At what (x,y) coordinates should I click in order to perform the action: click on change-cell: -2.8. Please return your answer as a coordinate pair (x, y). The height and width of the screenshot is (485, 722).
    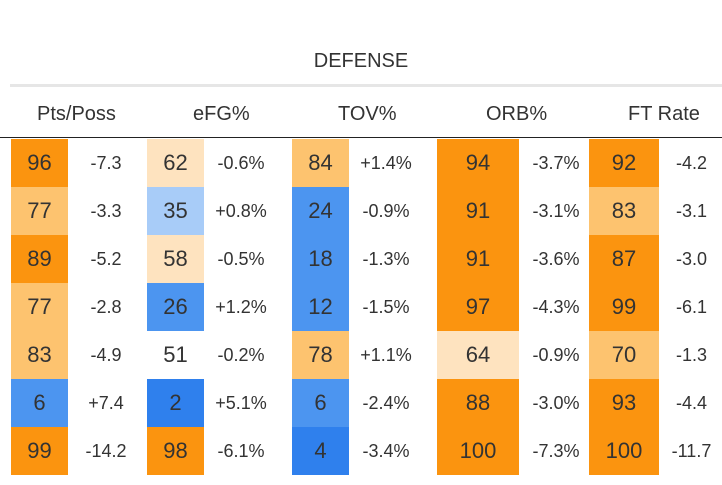
    Looking at the image, I should click on (106, 306).